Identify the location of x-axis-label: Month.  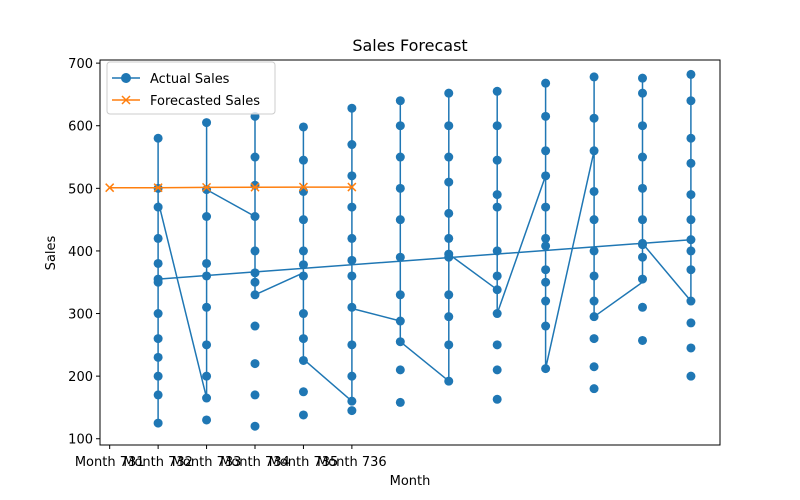
(410, 481).